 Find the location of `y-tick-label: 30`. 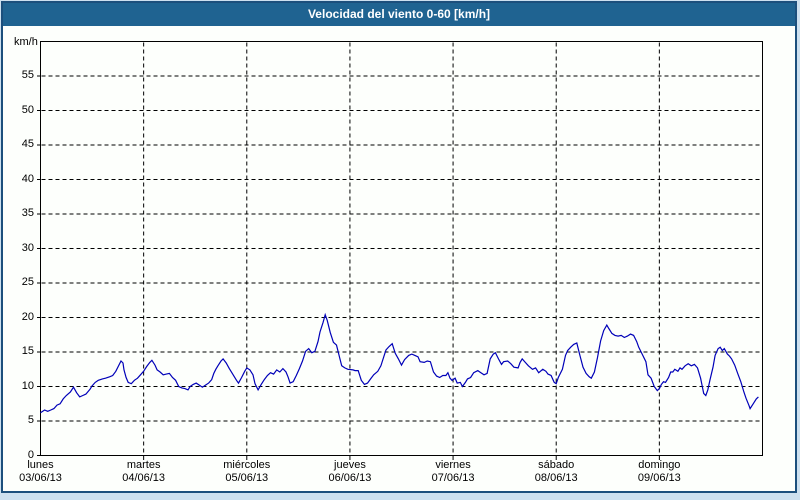

y-tick-label: 30 is located at coordinates (27, 247).